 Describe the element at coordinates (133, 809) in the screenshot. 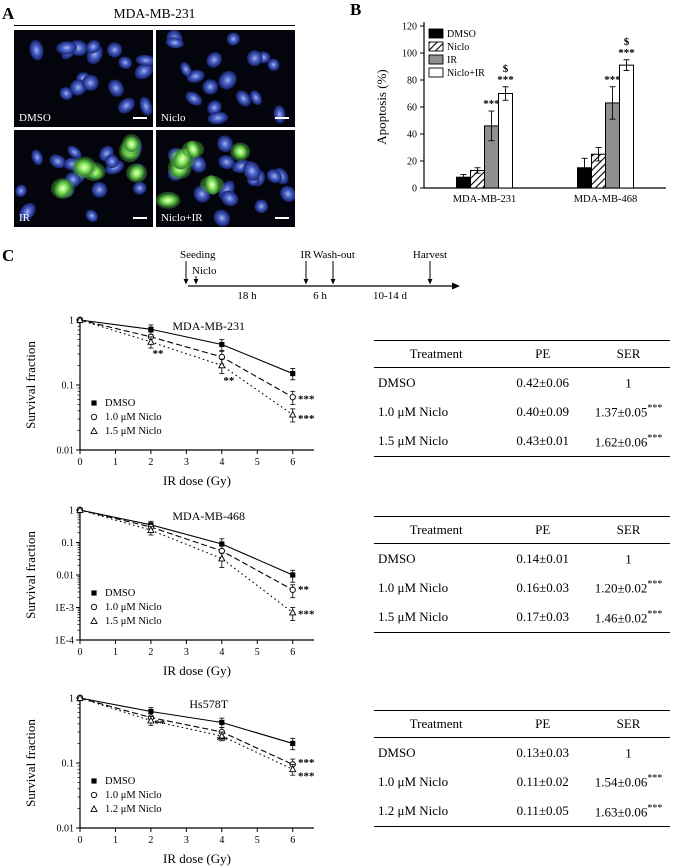

I see `svg-text: 1.2 μM Niclo` at that location.